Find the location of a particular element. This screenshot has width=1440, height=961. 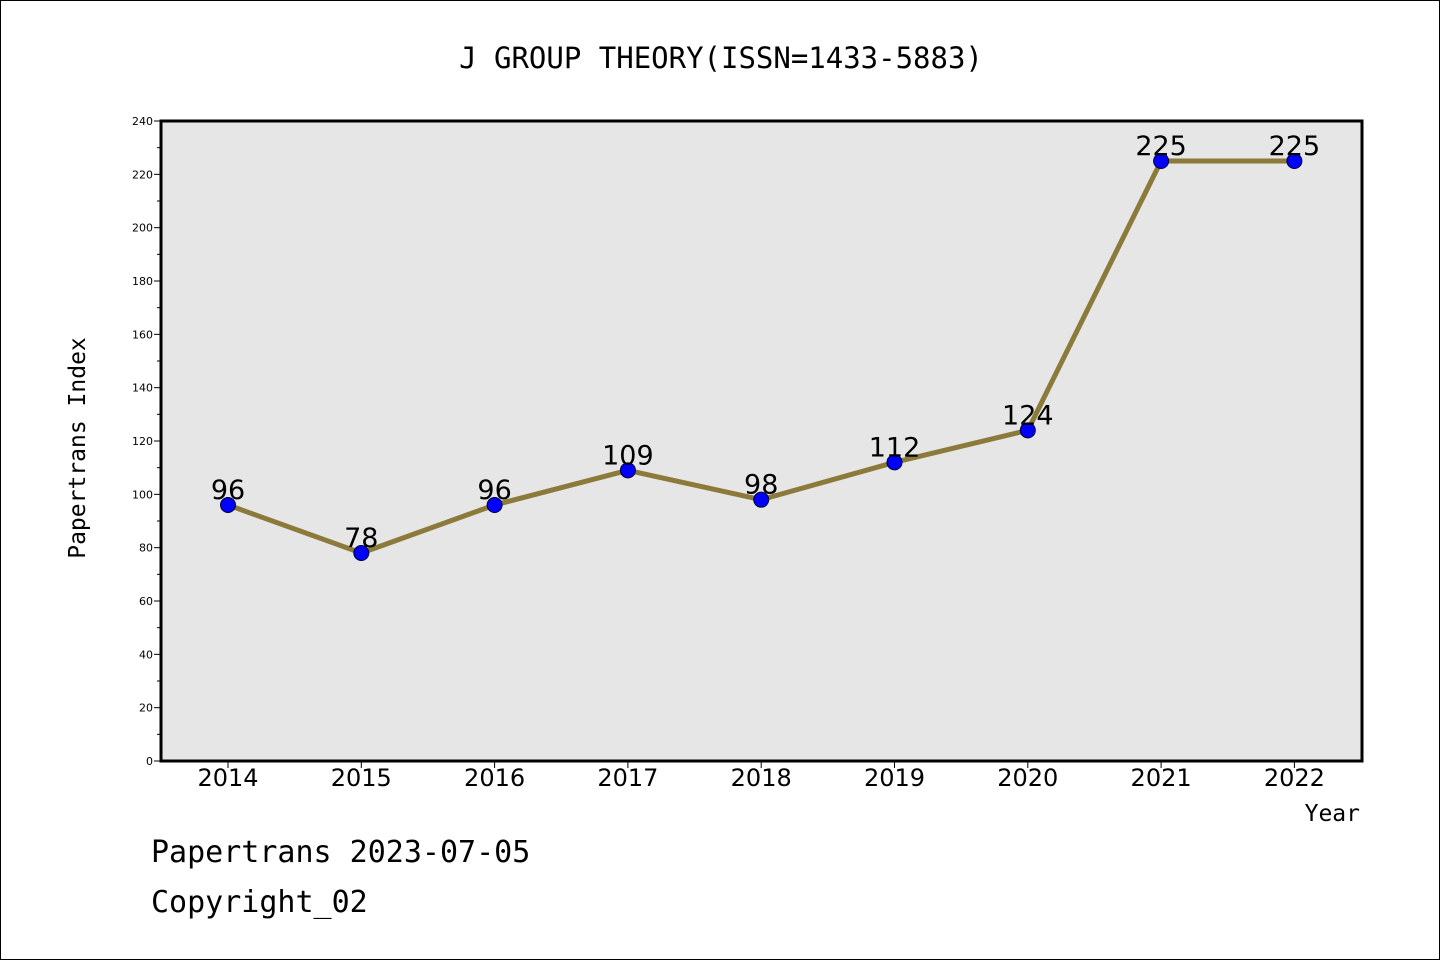

y-tick-label: 160 is located at coordinates (142, 334).